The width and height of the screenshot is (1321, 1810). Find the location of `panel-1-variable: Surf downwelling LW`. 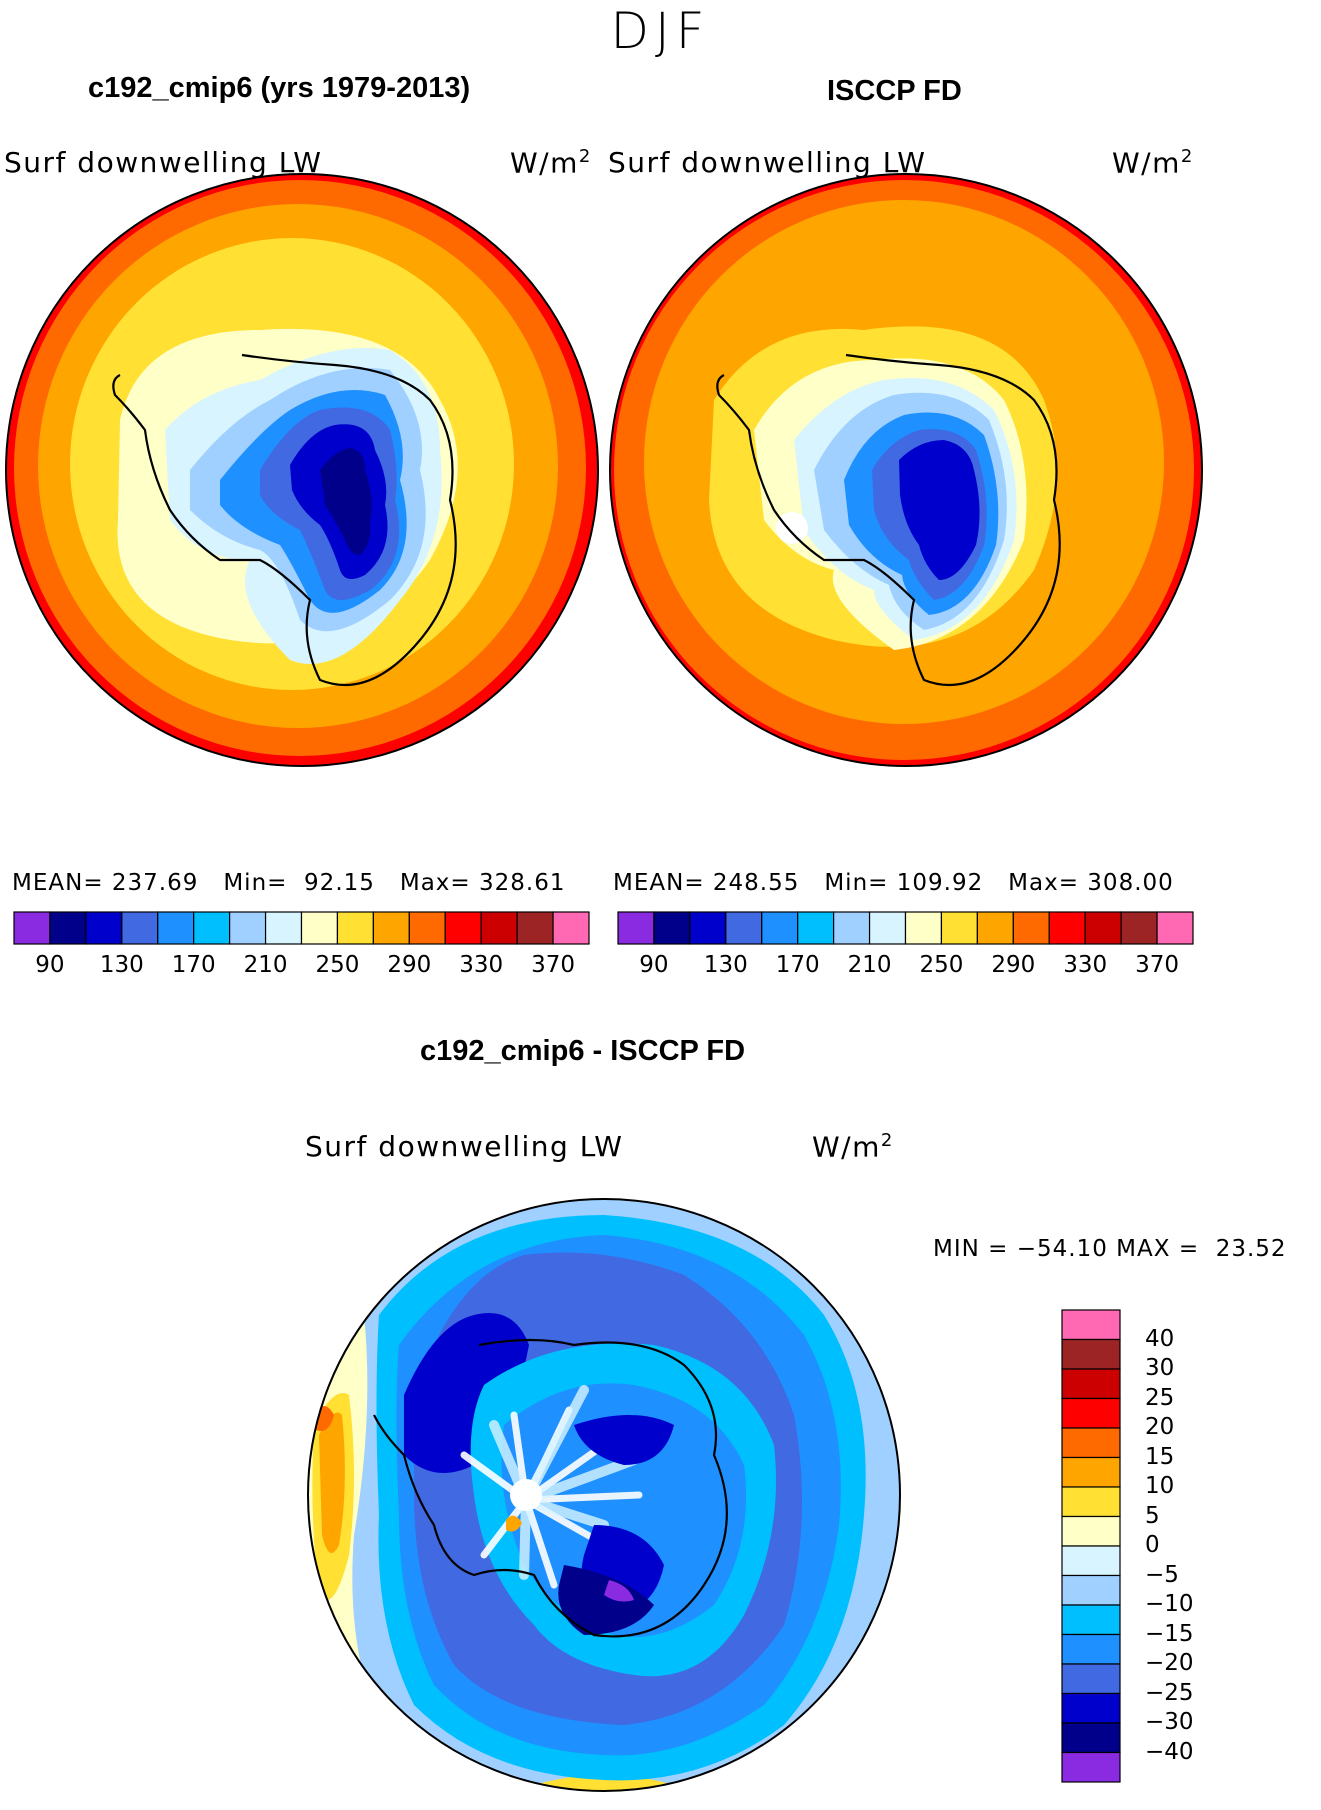

panel-1-variable: Surf downwelling LW is located at coordinates (163, 162).